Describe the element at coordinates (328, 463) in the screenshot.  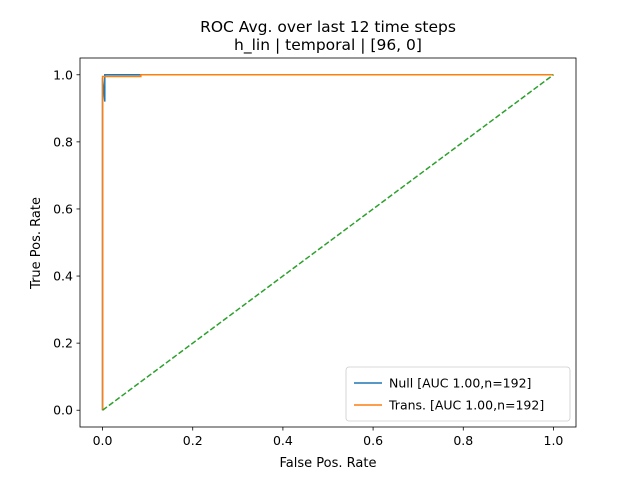
I see `x-axis-label: False Pos. Rate` at that location.